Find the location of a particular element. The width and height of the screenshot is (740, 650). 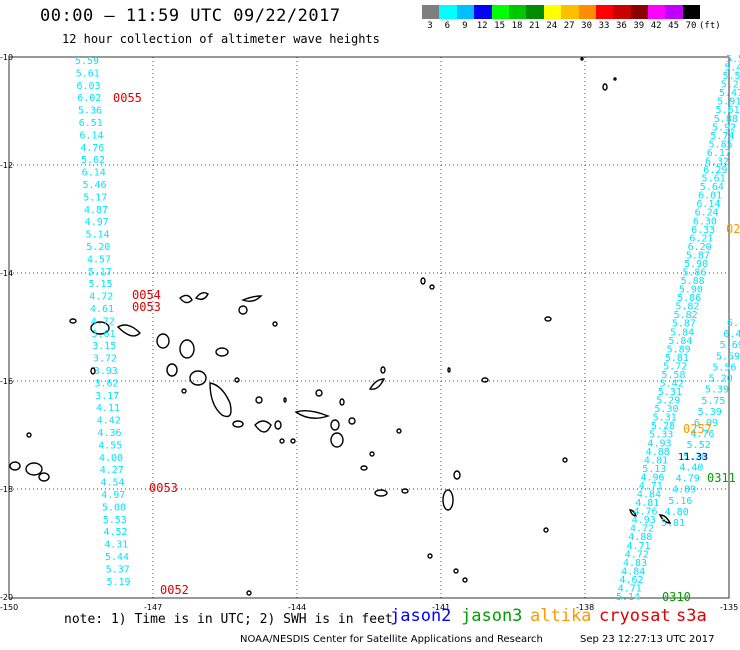

wave-height-value: 5.91 is located at coordinates (728, 102).